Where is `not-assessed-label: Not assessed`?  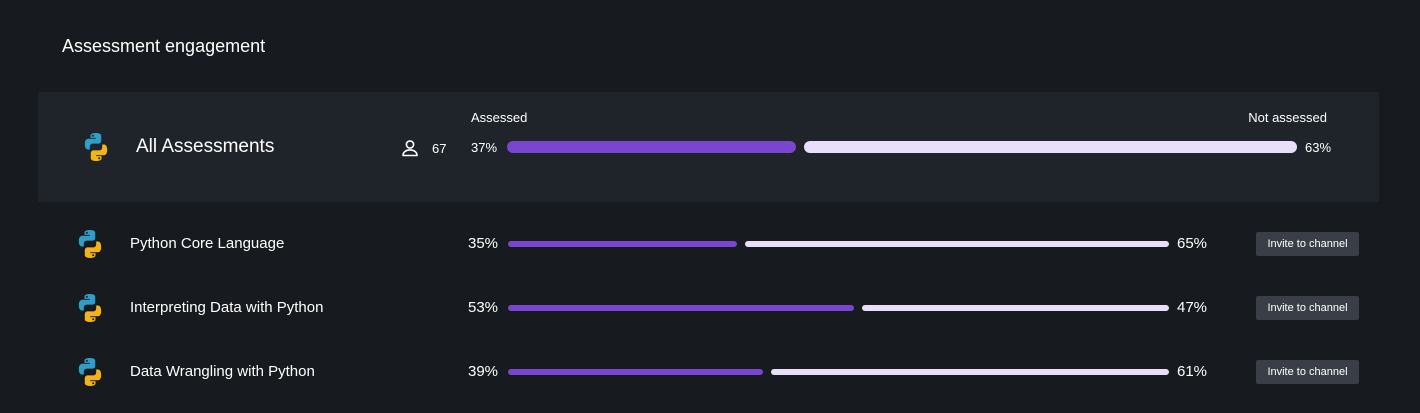 not-assessed-label: Not assessed is located at coordinates (1287, 117).